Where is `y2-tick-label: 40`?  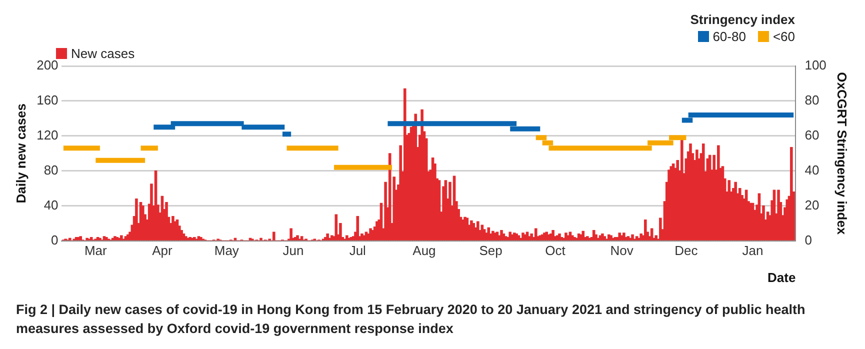
y2-tick-label: 40 is located at coordinates (812, 170).